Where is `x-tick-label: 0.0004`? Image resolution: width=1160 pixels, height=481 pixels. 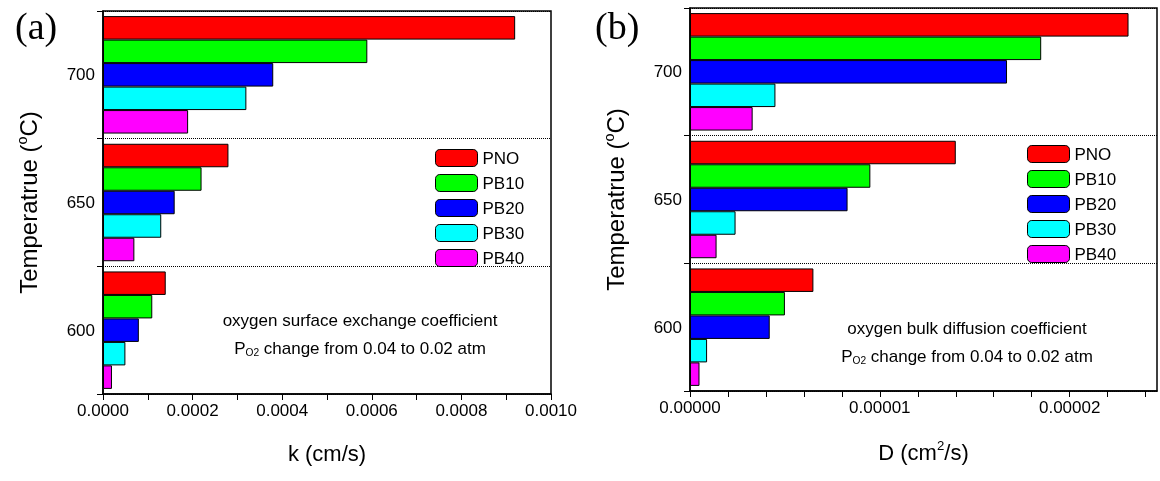
x-tick-label: 0.0004 is located at coordinates (282, 410).